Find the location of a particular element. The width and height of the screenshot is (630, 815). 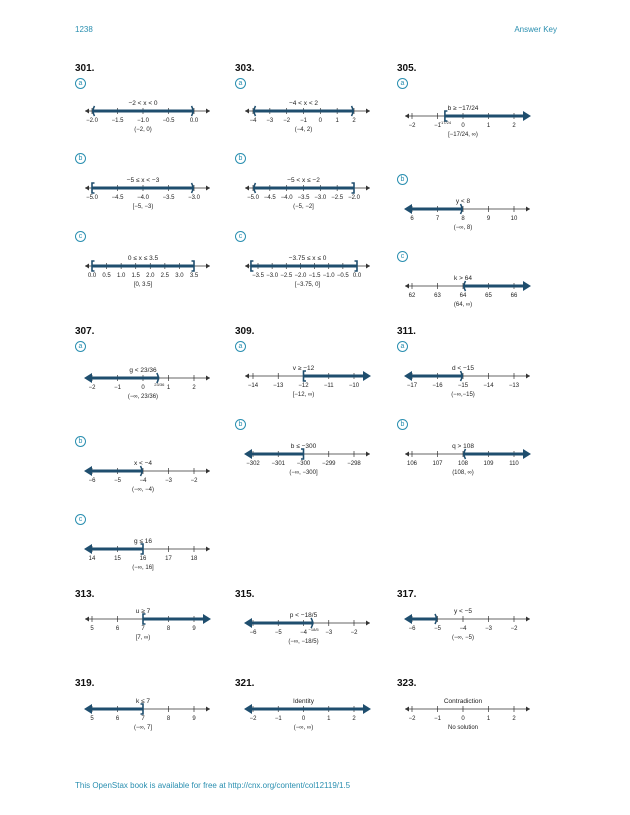

tick-label: −298 is located at coordinates (354, 464).